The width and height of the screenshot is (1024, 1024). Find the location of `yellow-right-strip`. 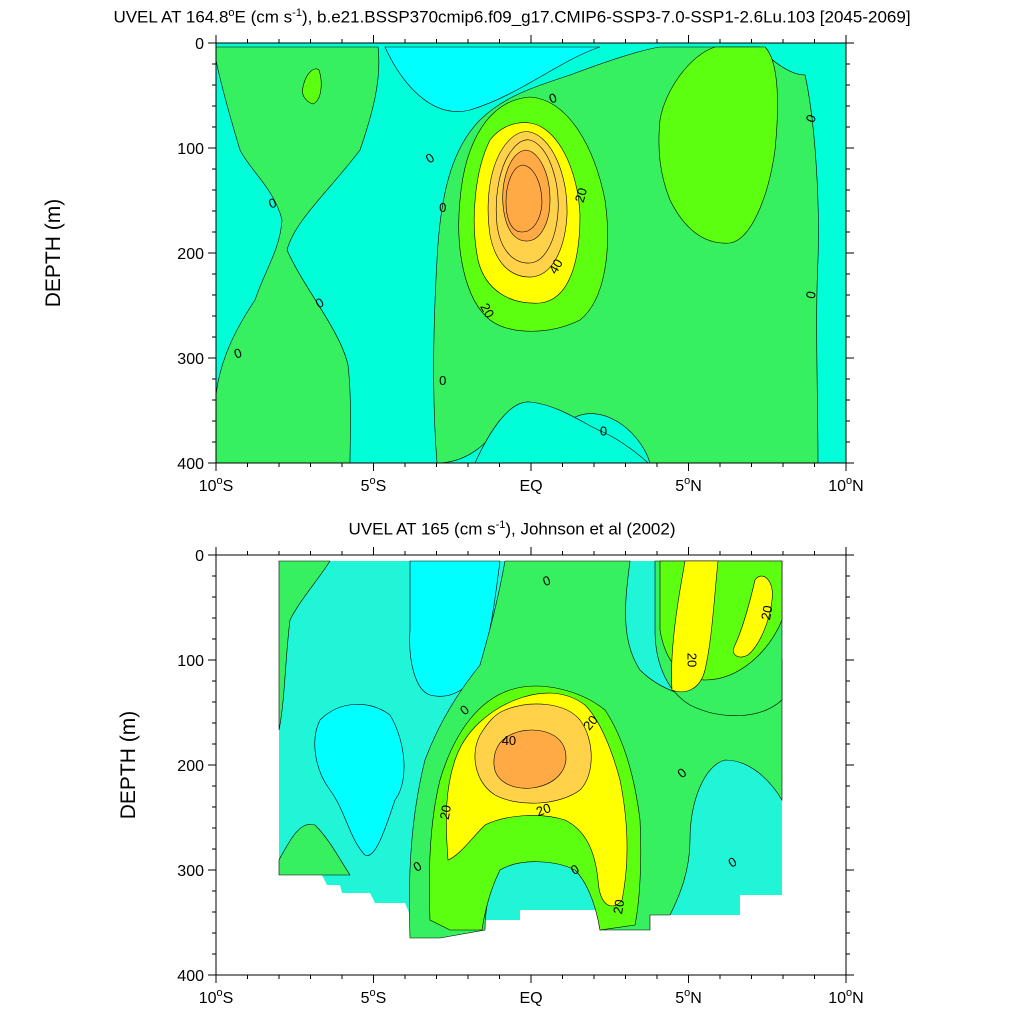

yellow-right-strip is located at coordinates (695, 626).